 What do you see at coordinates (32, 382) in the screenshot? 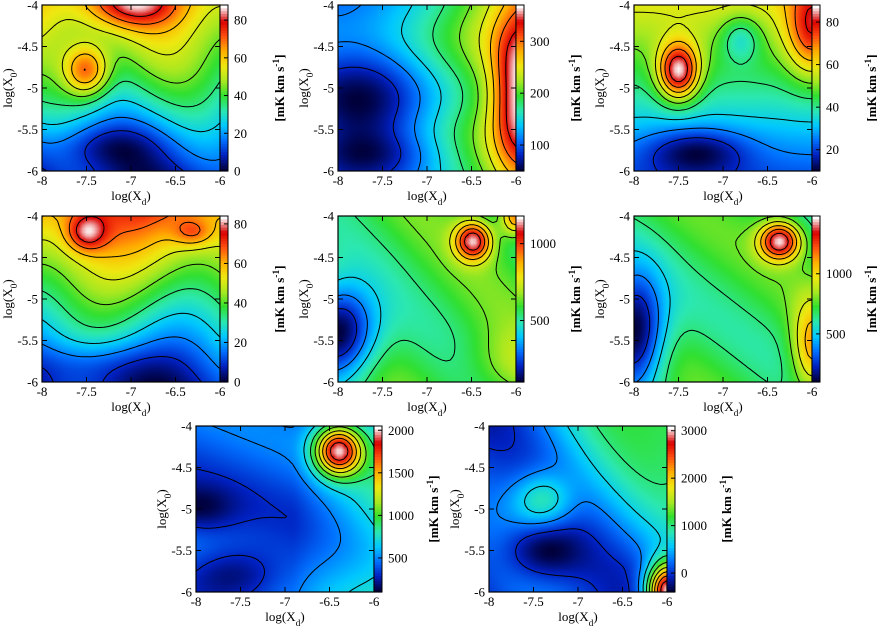
I see `y-tick-label: -6` at bounding box center [32, 382].